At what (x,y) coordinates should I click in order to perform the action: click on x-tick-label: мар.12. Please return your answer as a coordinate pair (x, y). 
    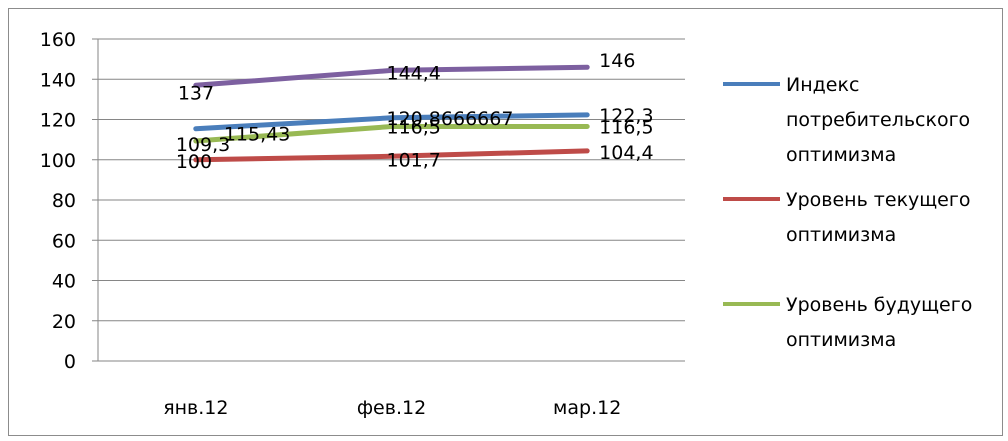
    Looking at the image, I should click on (587, 408).